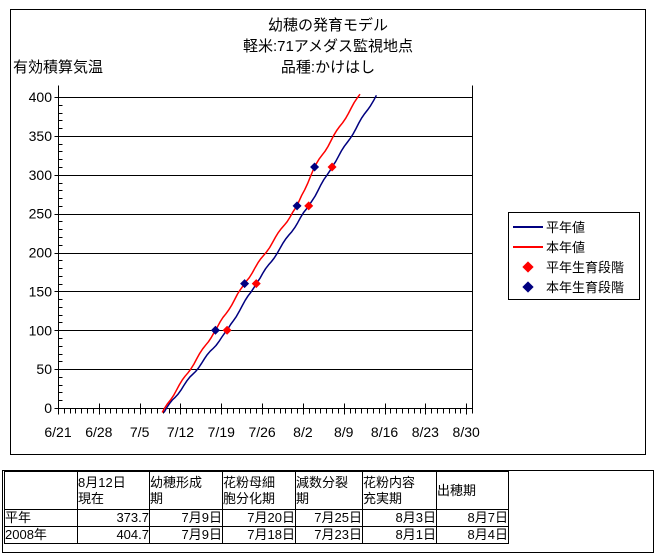 This screenshot has width=660, height=556. What do you see at coordinates (41, 518) in the screenshot?
I see `row-label-cell: 平年` at bounding box center [41, 518].